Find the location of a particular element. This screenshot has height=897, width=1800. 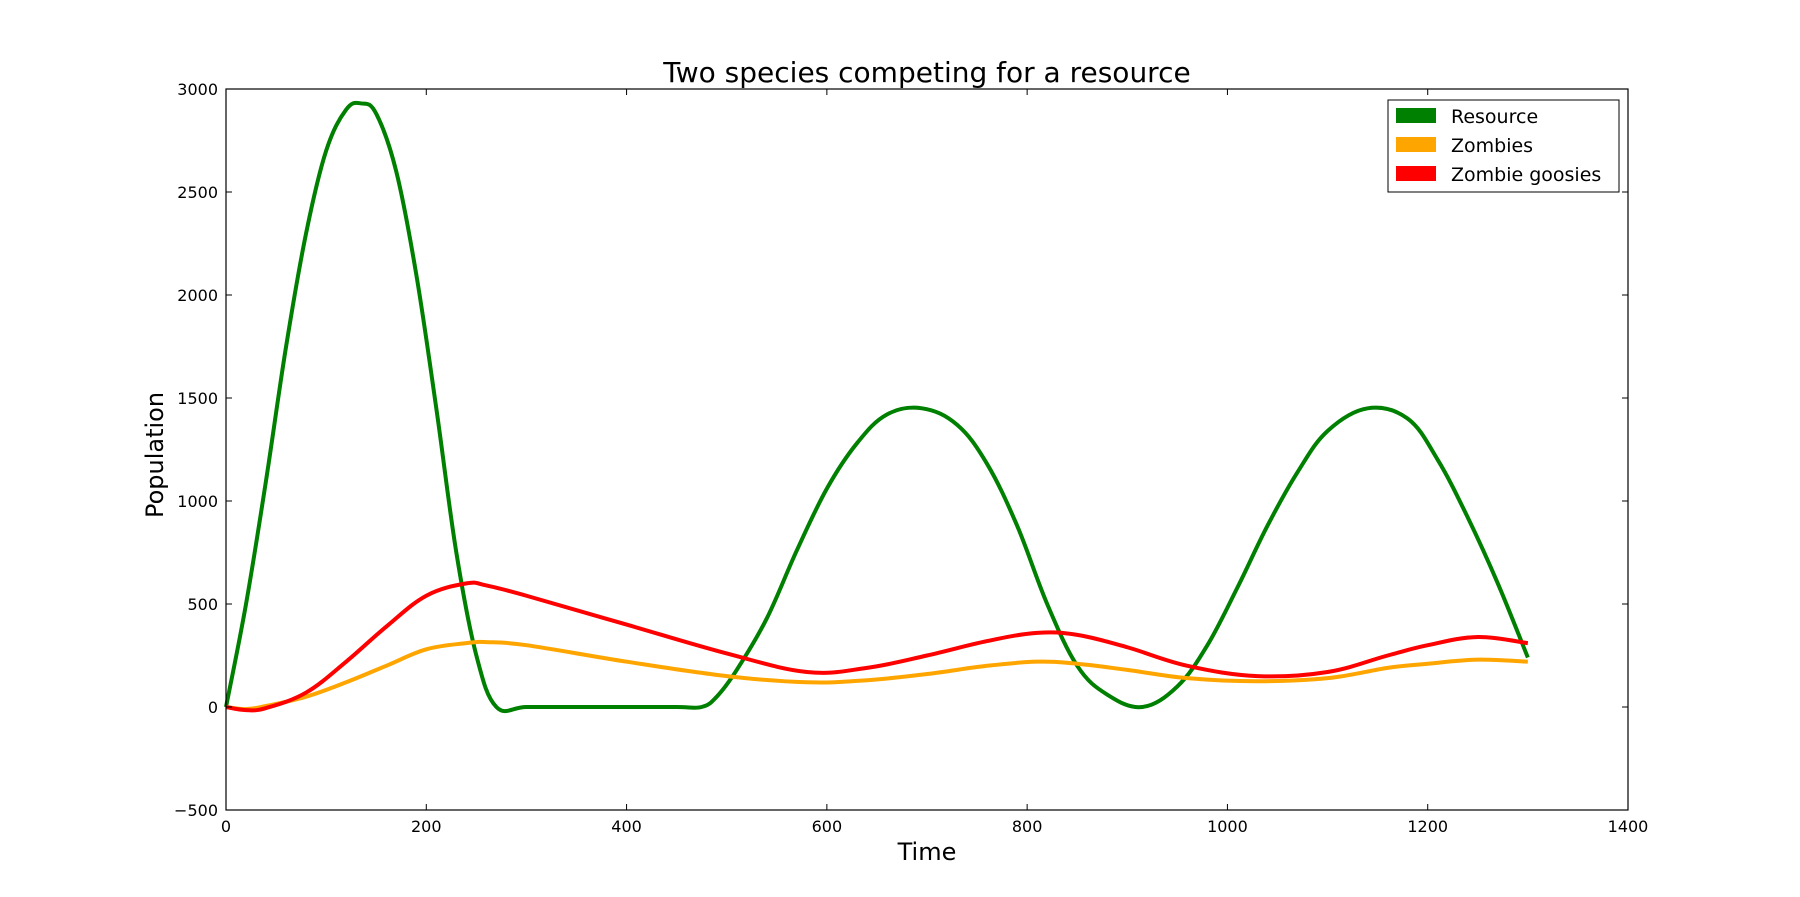

legend-swatch-resource is located at coordinates (1416, 115).